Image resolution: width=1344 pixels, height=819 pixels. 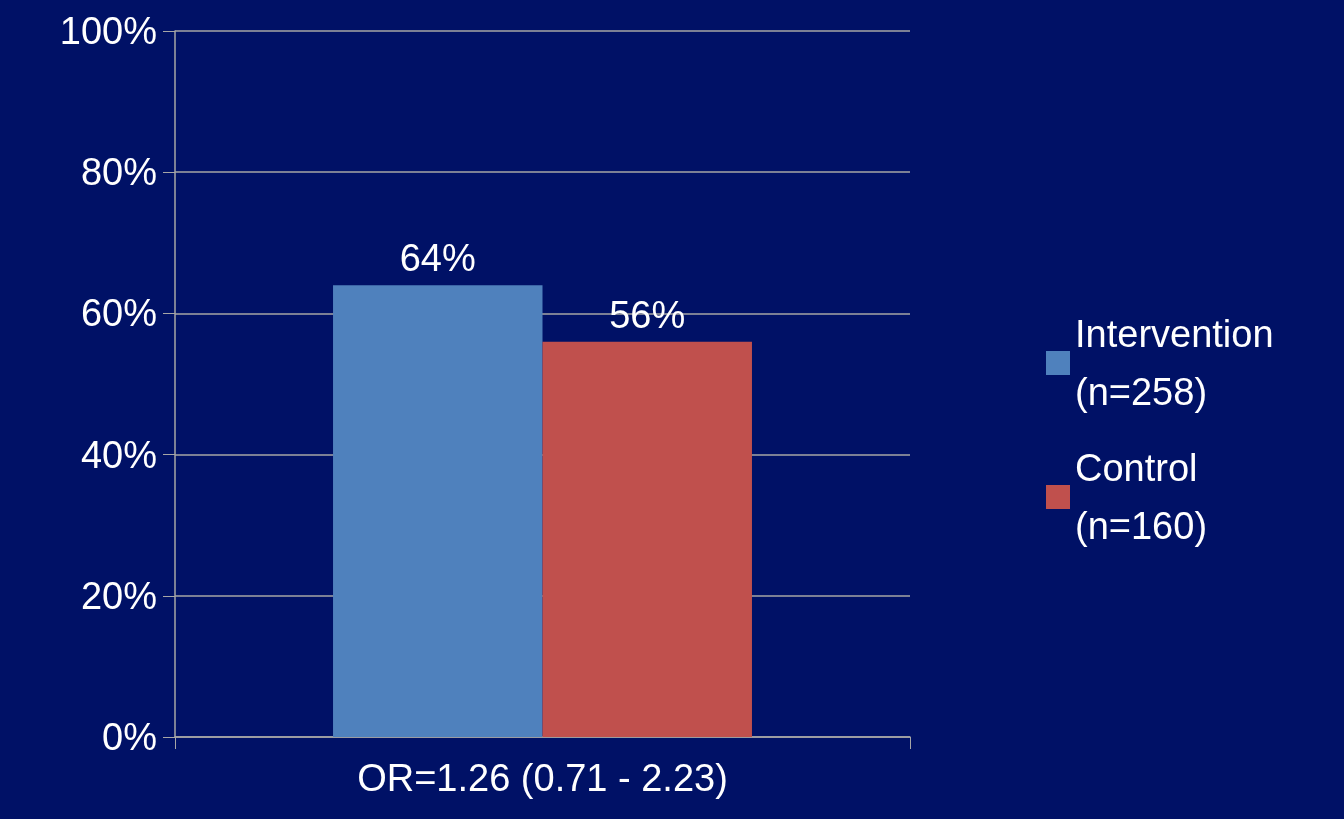 What do you see at coordinates (118, 313) in the screenshot?
I see `y-tick-label: 60%` at bounding box center [118, 313].